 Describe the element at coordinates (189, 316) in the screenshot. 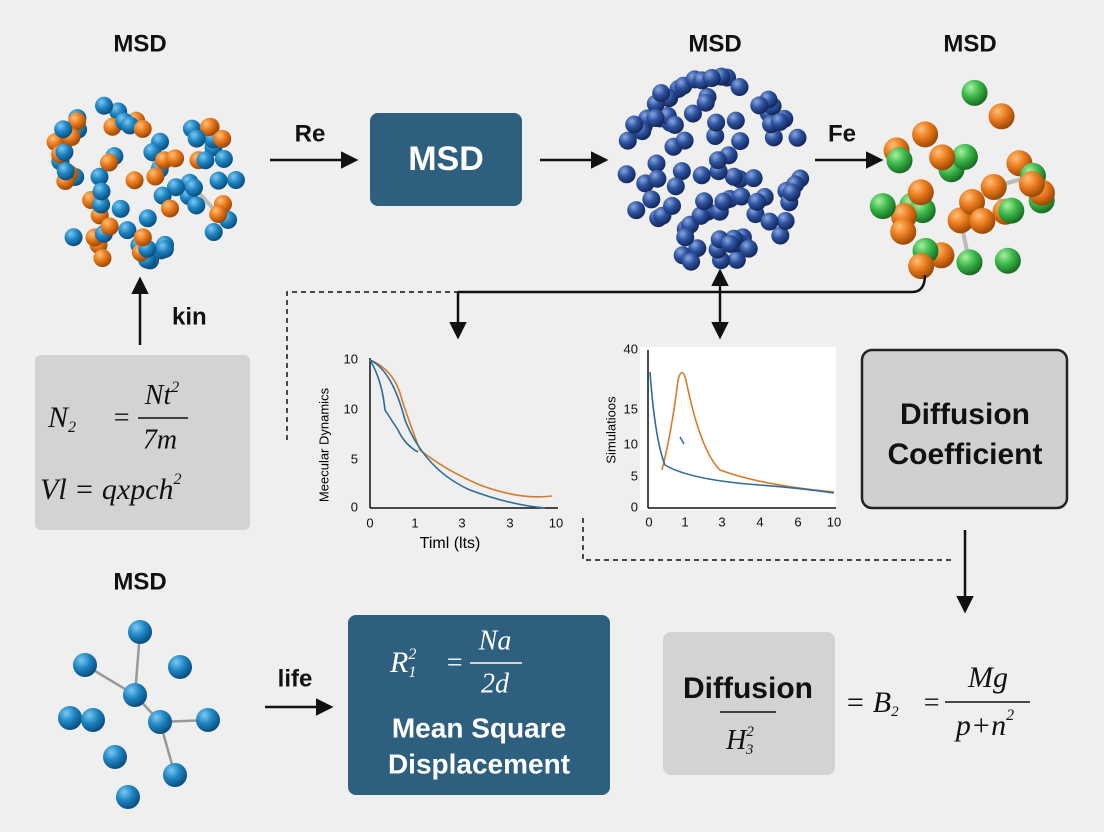

I see `arrow-label: kin` at that location.